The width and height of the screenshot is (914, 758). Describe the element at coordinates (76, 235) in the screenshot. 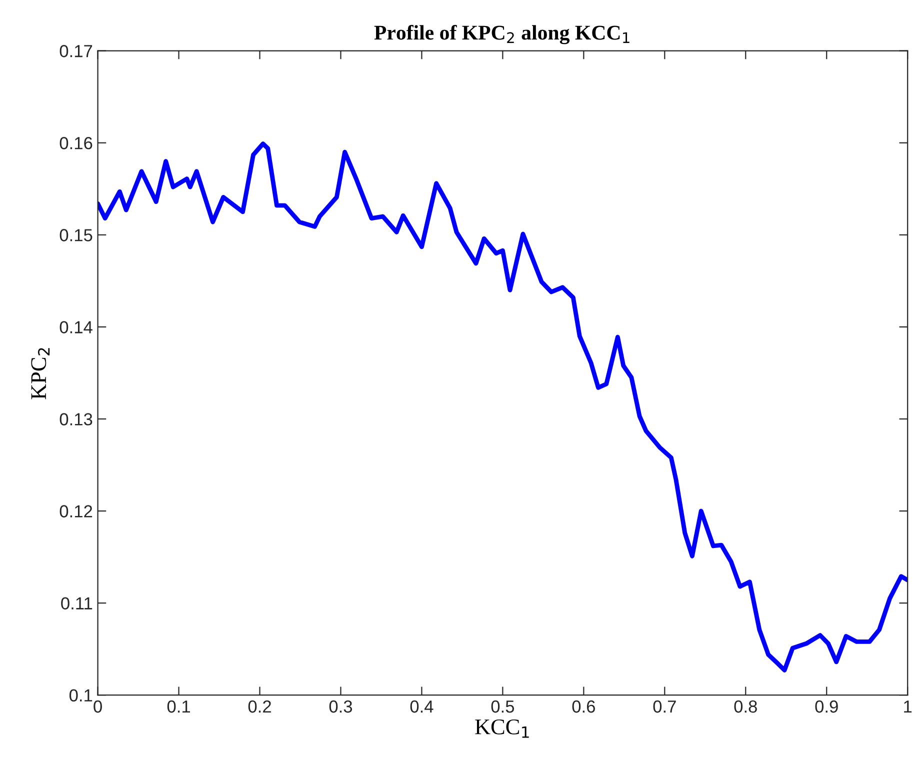

I see `y-tick-label: 0.15` at that location.